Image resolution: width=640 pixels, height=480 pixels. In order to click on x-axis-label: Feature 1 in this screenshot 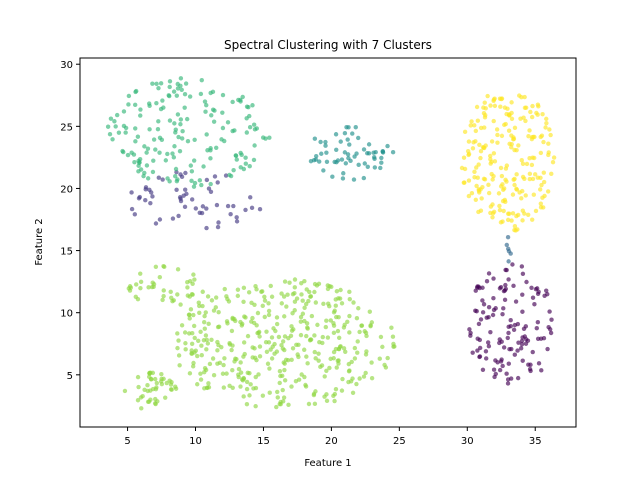, I will do `click(327, 463)`.